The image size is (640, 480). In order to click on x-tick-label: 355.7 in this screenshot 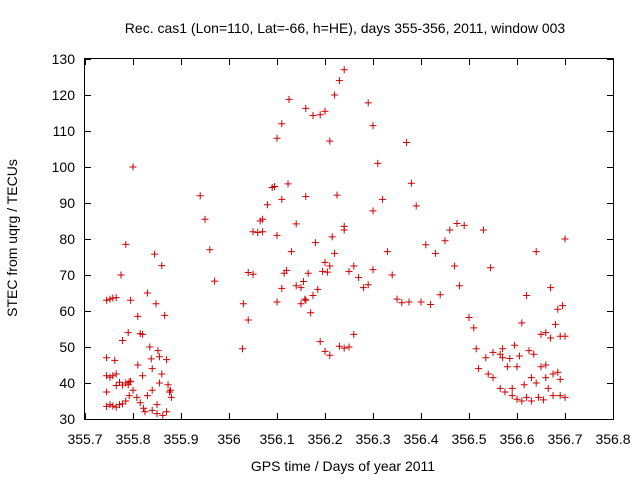, I will do `click(84, 439)`.